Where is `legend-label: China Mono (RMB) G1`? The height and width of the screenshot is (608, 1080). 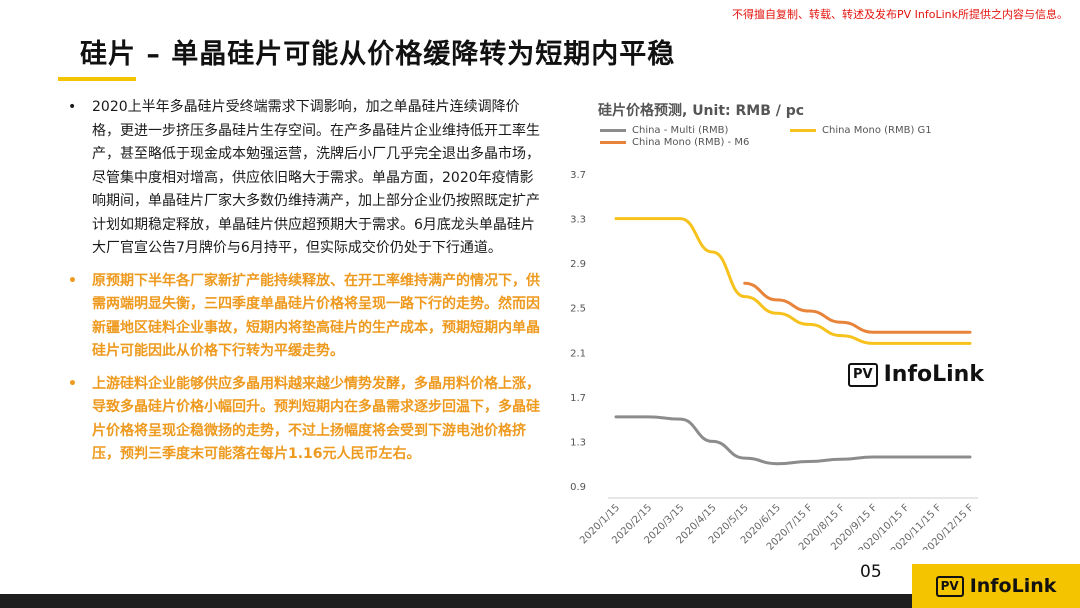
legend-label: China Mono (RMB) G1 is located at coordinates (877, 130).